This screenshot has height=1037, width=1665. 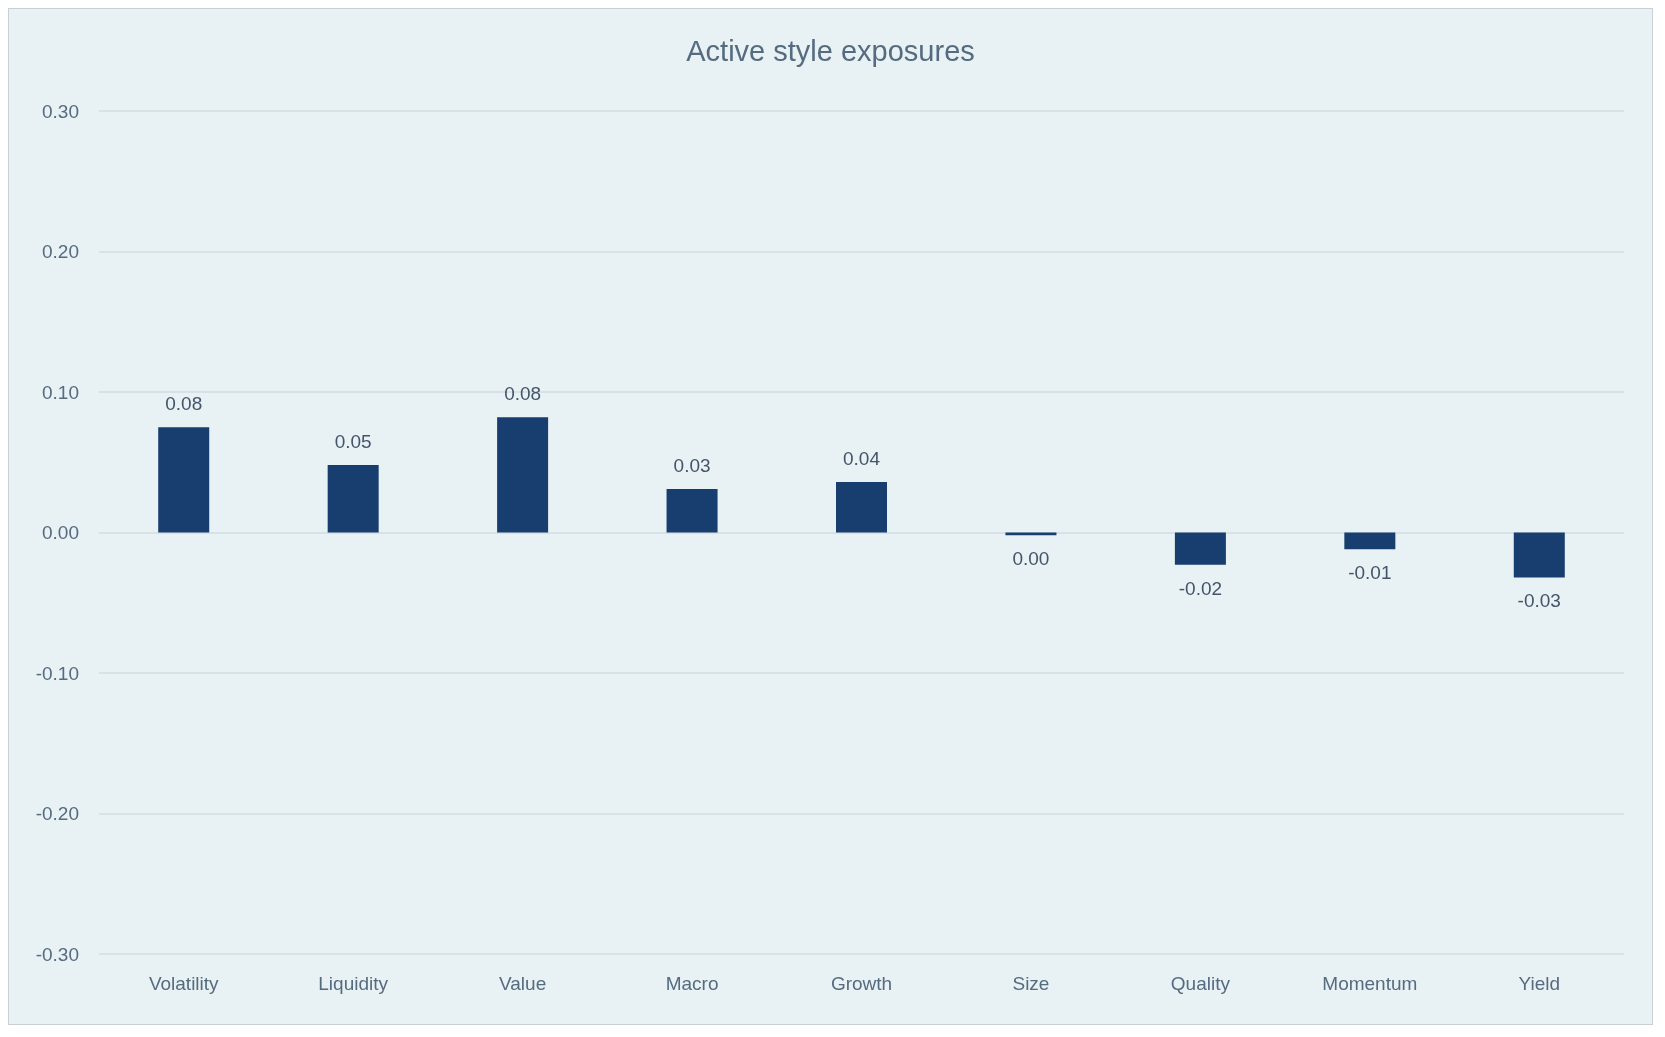 I want to click on x-tick-label: Liquidity, so click(x=353, y=983).